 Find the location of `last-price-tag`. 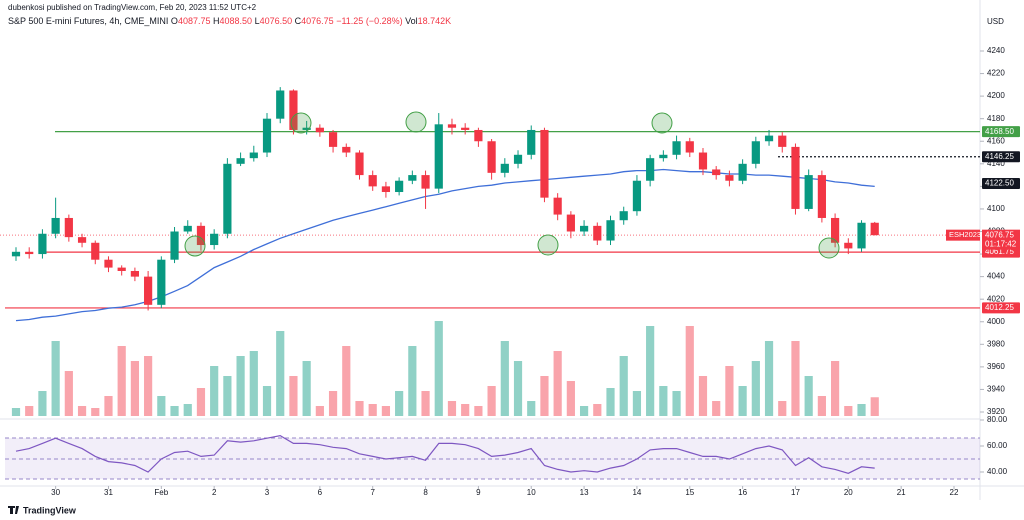

last-price-tag is located at coordinates (1001, 239).